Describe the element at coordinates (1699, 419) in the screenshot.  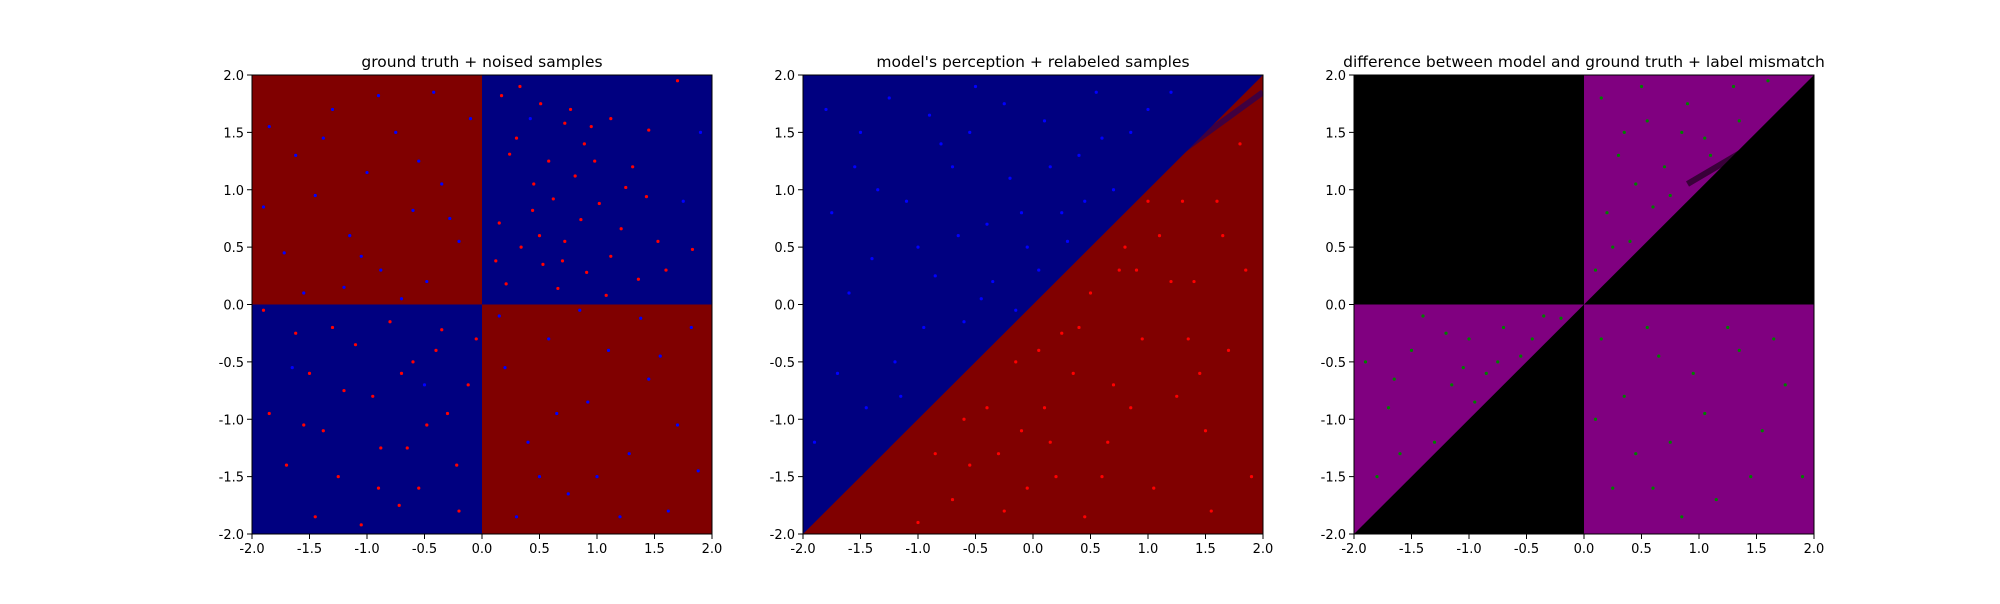
I see `region-mismatch-bottom-right` at that location.